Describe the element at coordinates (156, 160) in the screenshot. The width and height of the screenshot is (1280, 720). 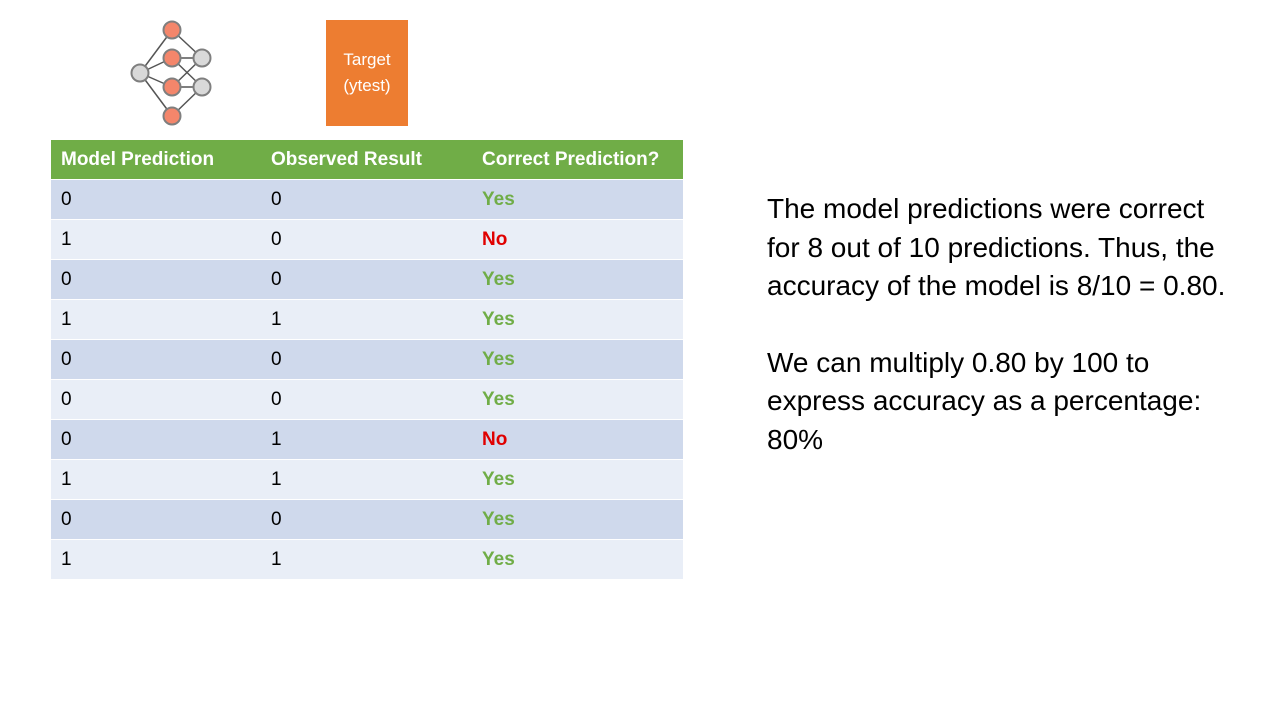
I see `header-model-prediction: Model Prediction` at that location.